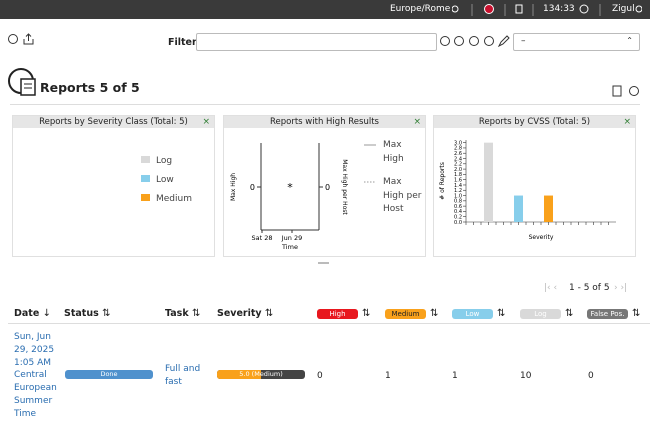 This screenshot has width=650, height=425. What do you see at coordinates (458, 191) in the screenshot?
I see `y-tick-label: 1.2` at bounding box center [458, 191].